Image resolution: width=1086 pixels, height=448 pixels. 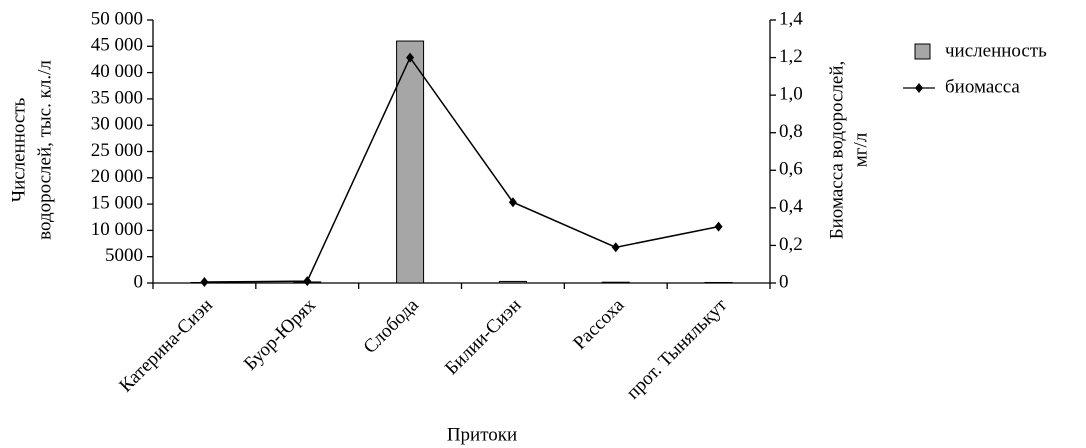 What do you see at coordinates (166, 346) in the screenshot?
I see `x-tick-label: Катерина-Сиэн` at bounding box center [166, 346].